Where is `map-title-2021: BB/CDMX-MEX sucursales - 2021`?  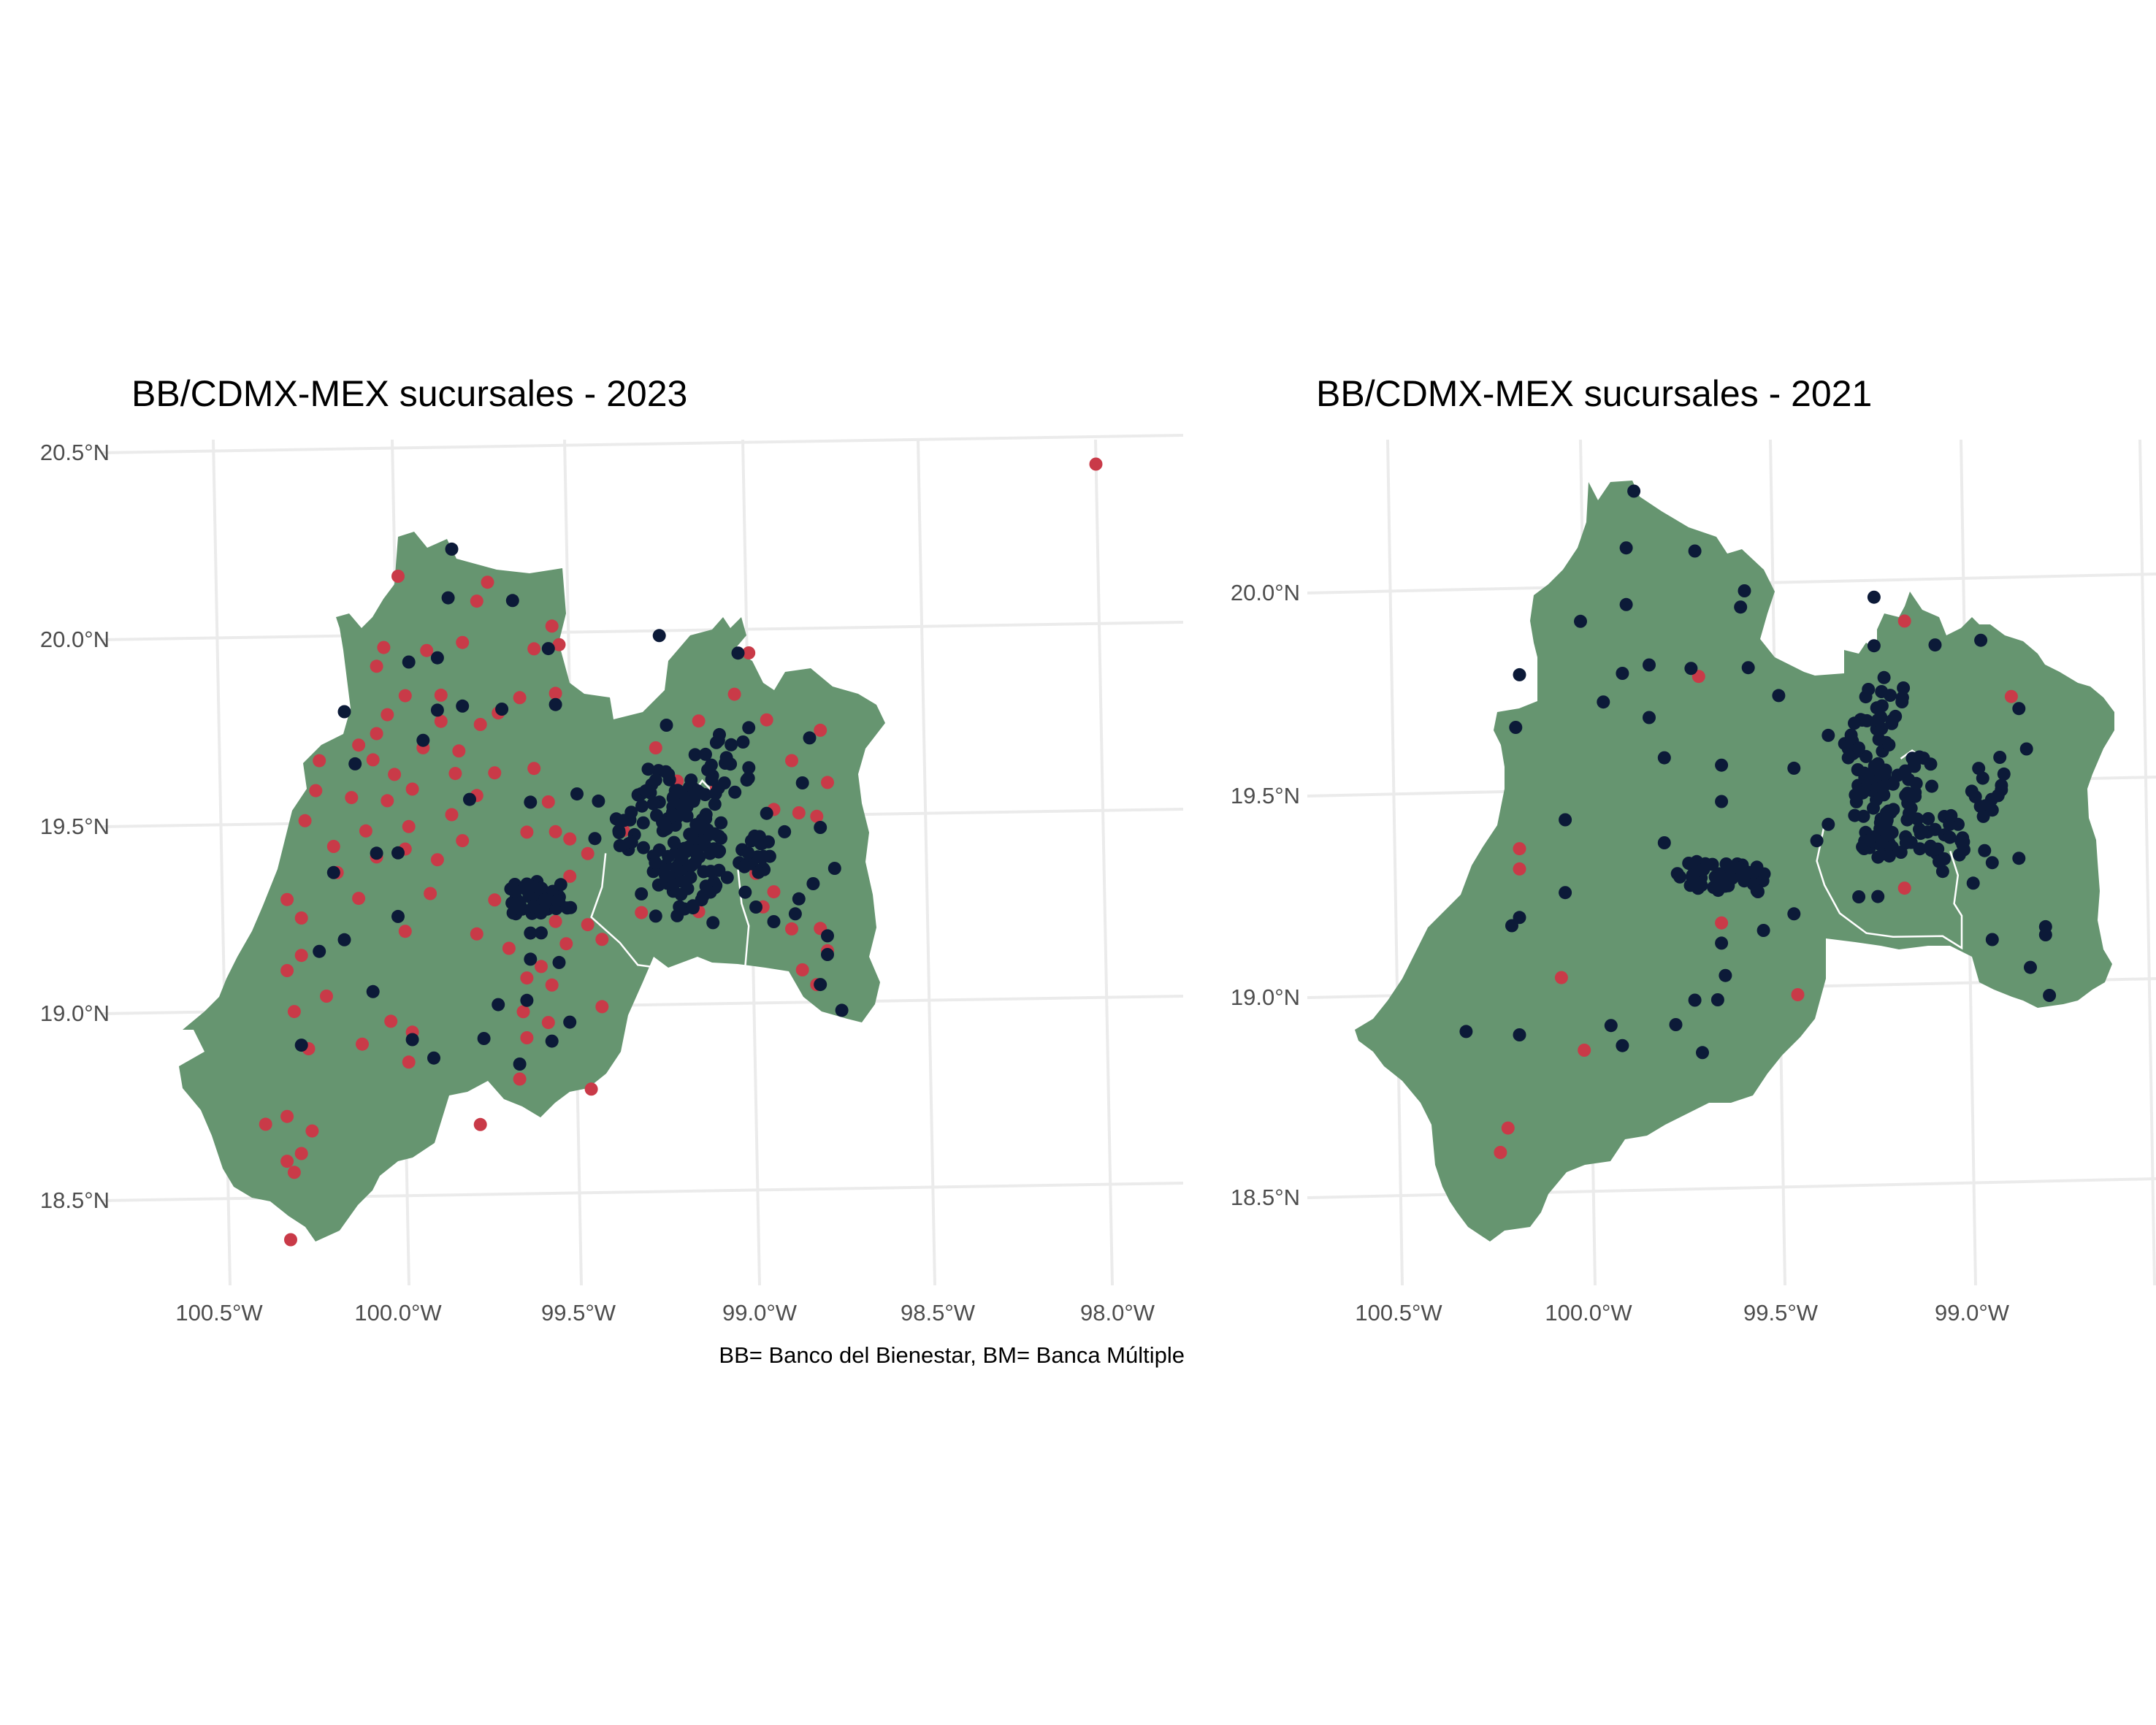
map-title-2021: BB/CDMX-MEX sucursales - 2021 is located at coordinates (1595, 393).